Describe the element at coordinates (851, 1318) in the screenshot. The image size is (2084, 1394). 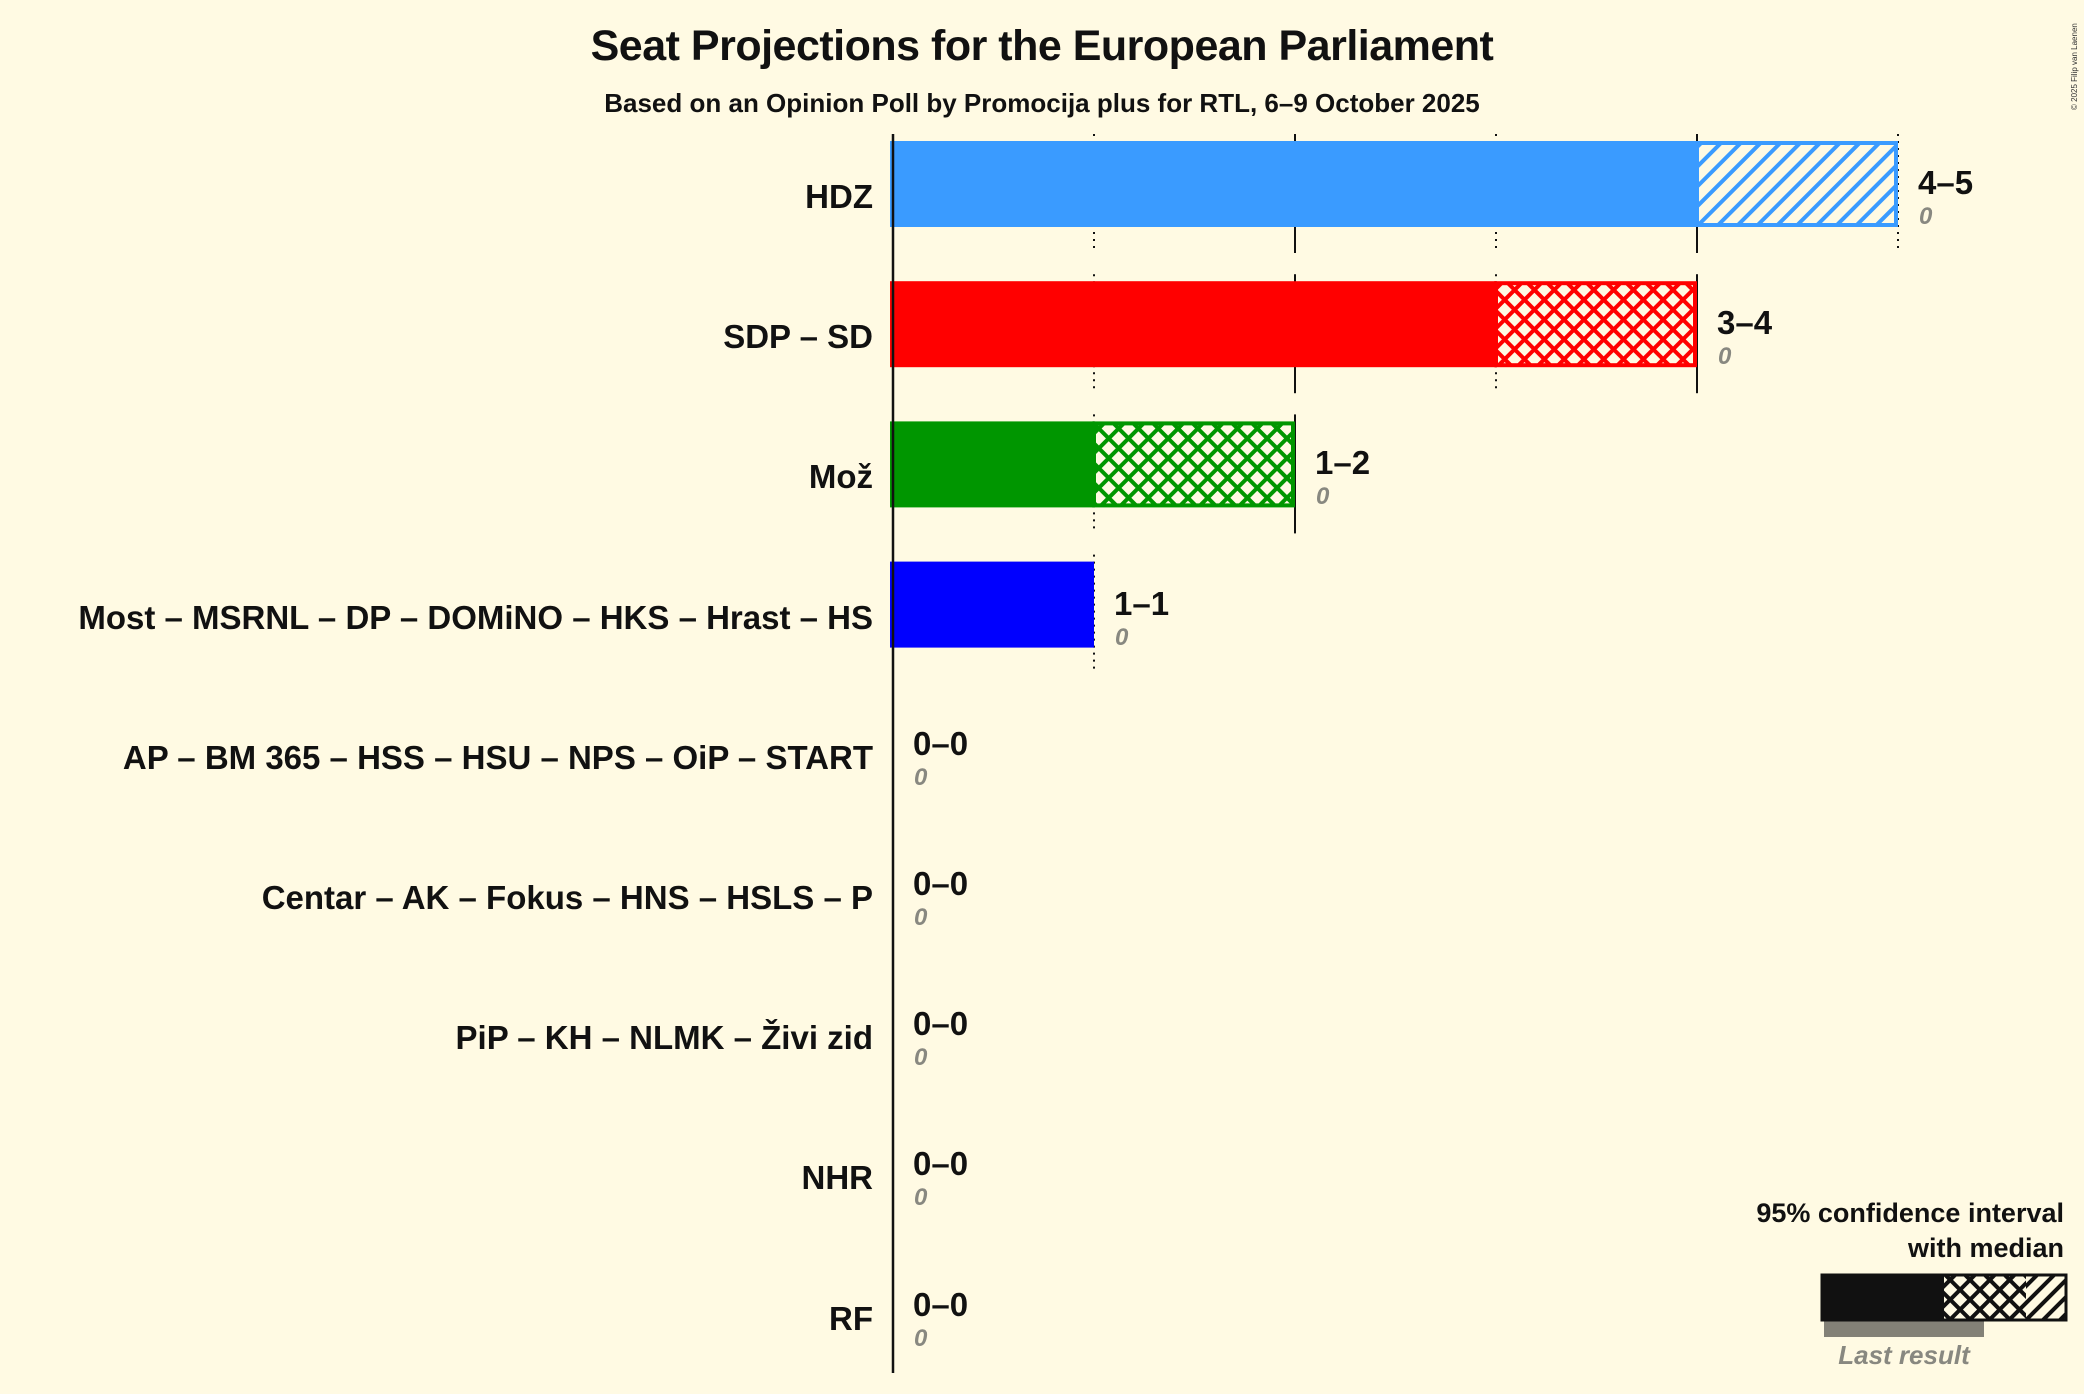
I see `party-label: RF` at that location.